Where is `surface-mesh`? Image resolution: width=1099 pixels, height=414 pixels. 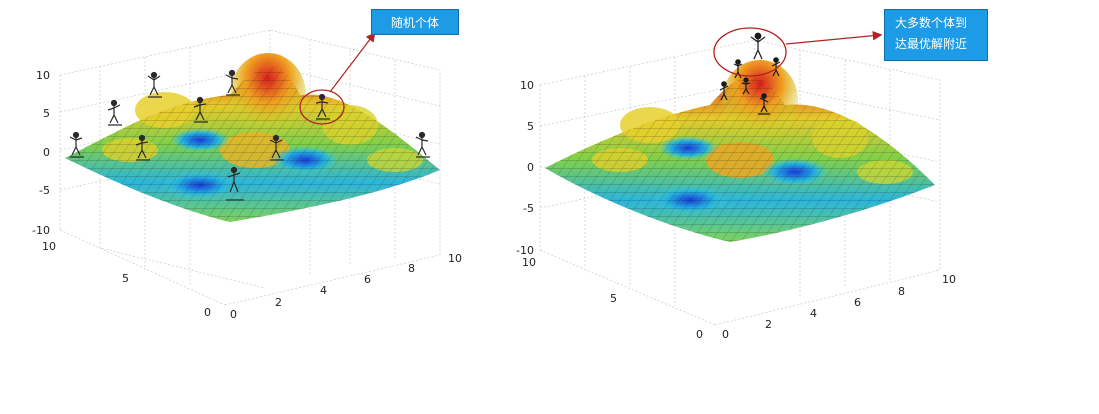 surface-mesh is located at coordinates (252, 138).